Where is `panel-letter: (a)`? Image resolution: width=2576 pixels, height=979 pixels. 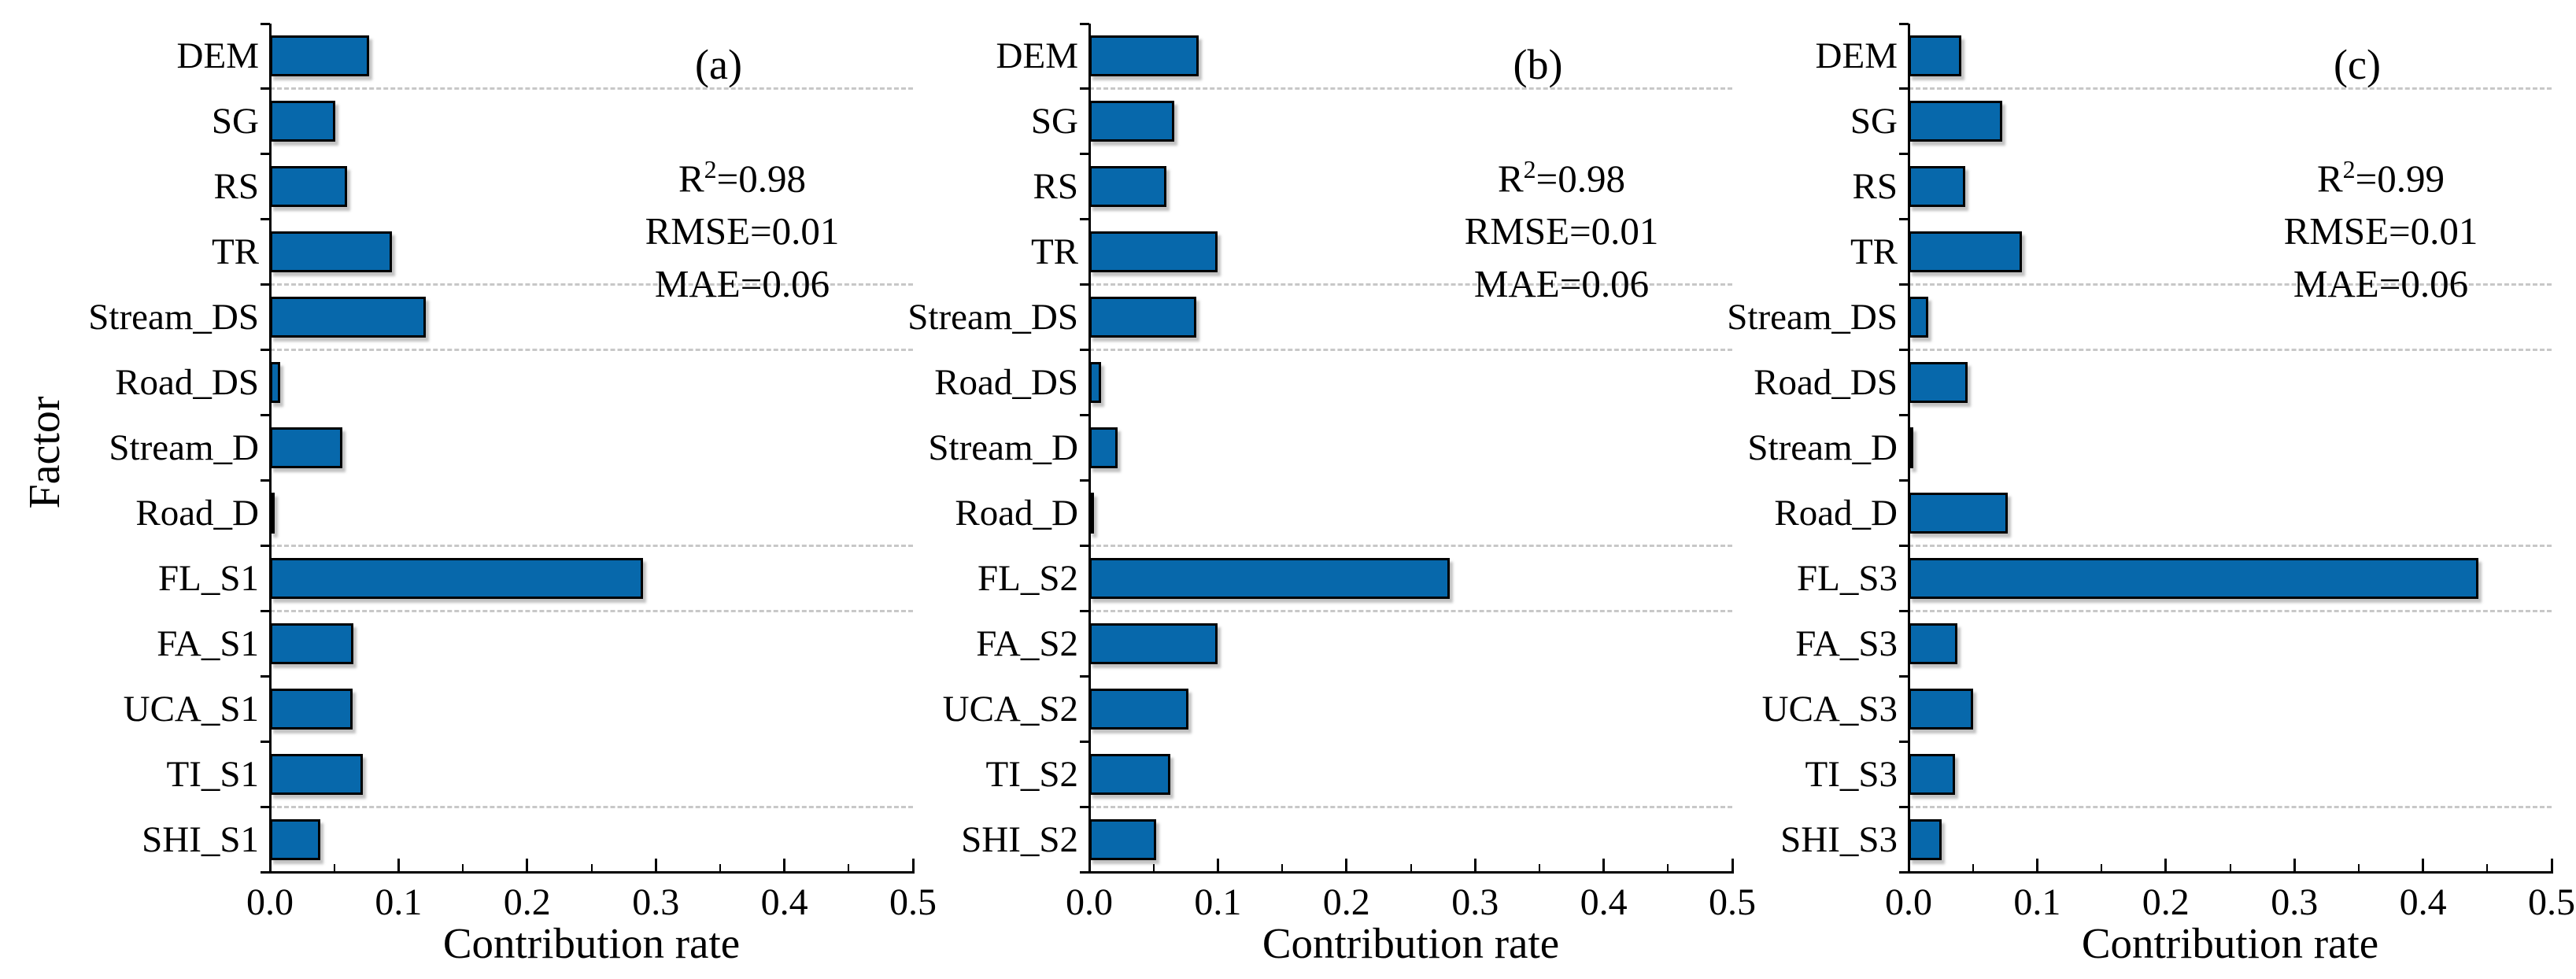 panel-letter: (a) is located at coordinates (718, 64).